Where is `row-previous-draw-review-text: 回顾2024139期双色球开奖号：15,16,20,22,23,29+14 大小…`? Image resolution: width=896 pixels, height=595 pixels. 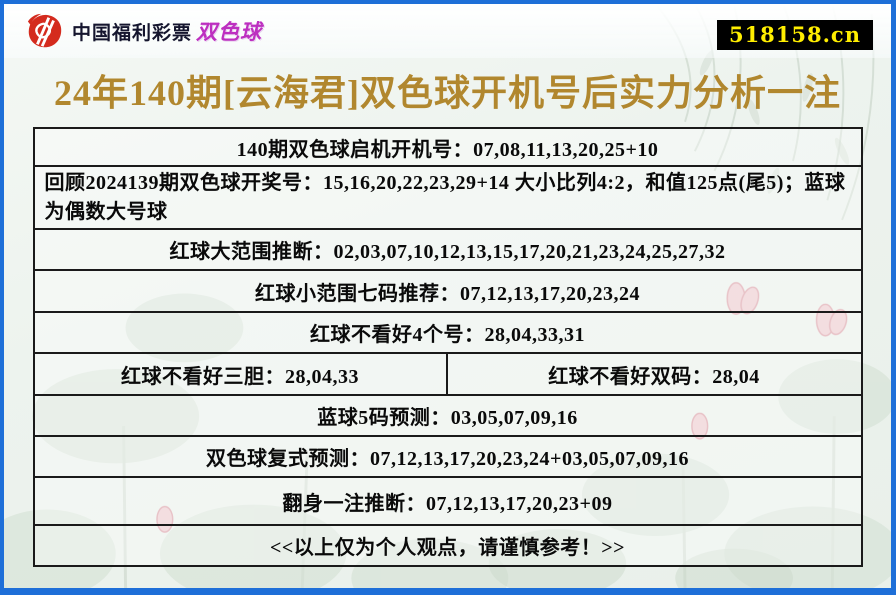 row-previous-draw-review-text: 回顾2024139期双色球开奖号：15,16,20,22,23,29+14 大小… is located at coordinates (445, 197).